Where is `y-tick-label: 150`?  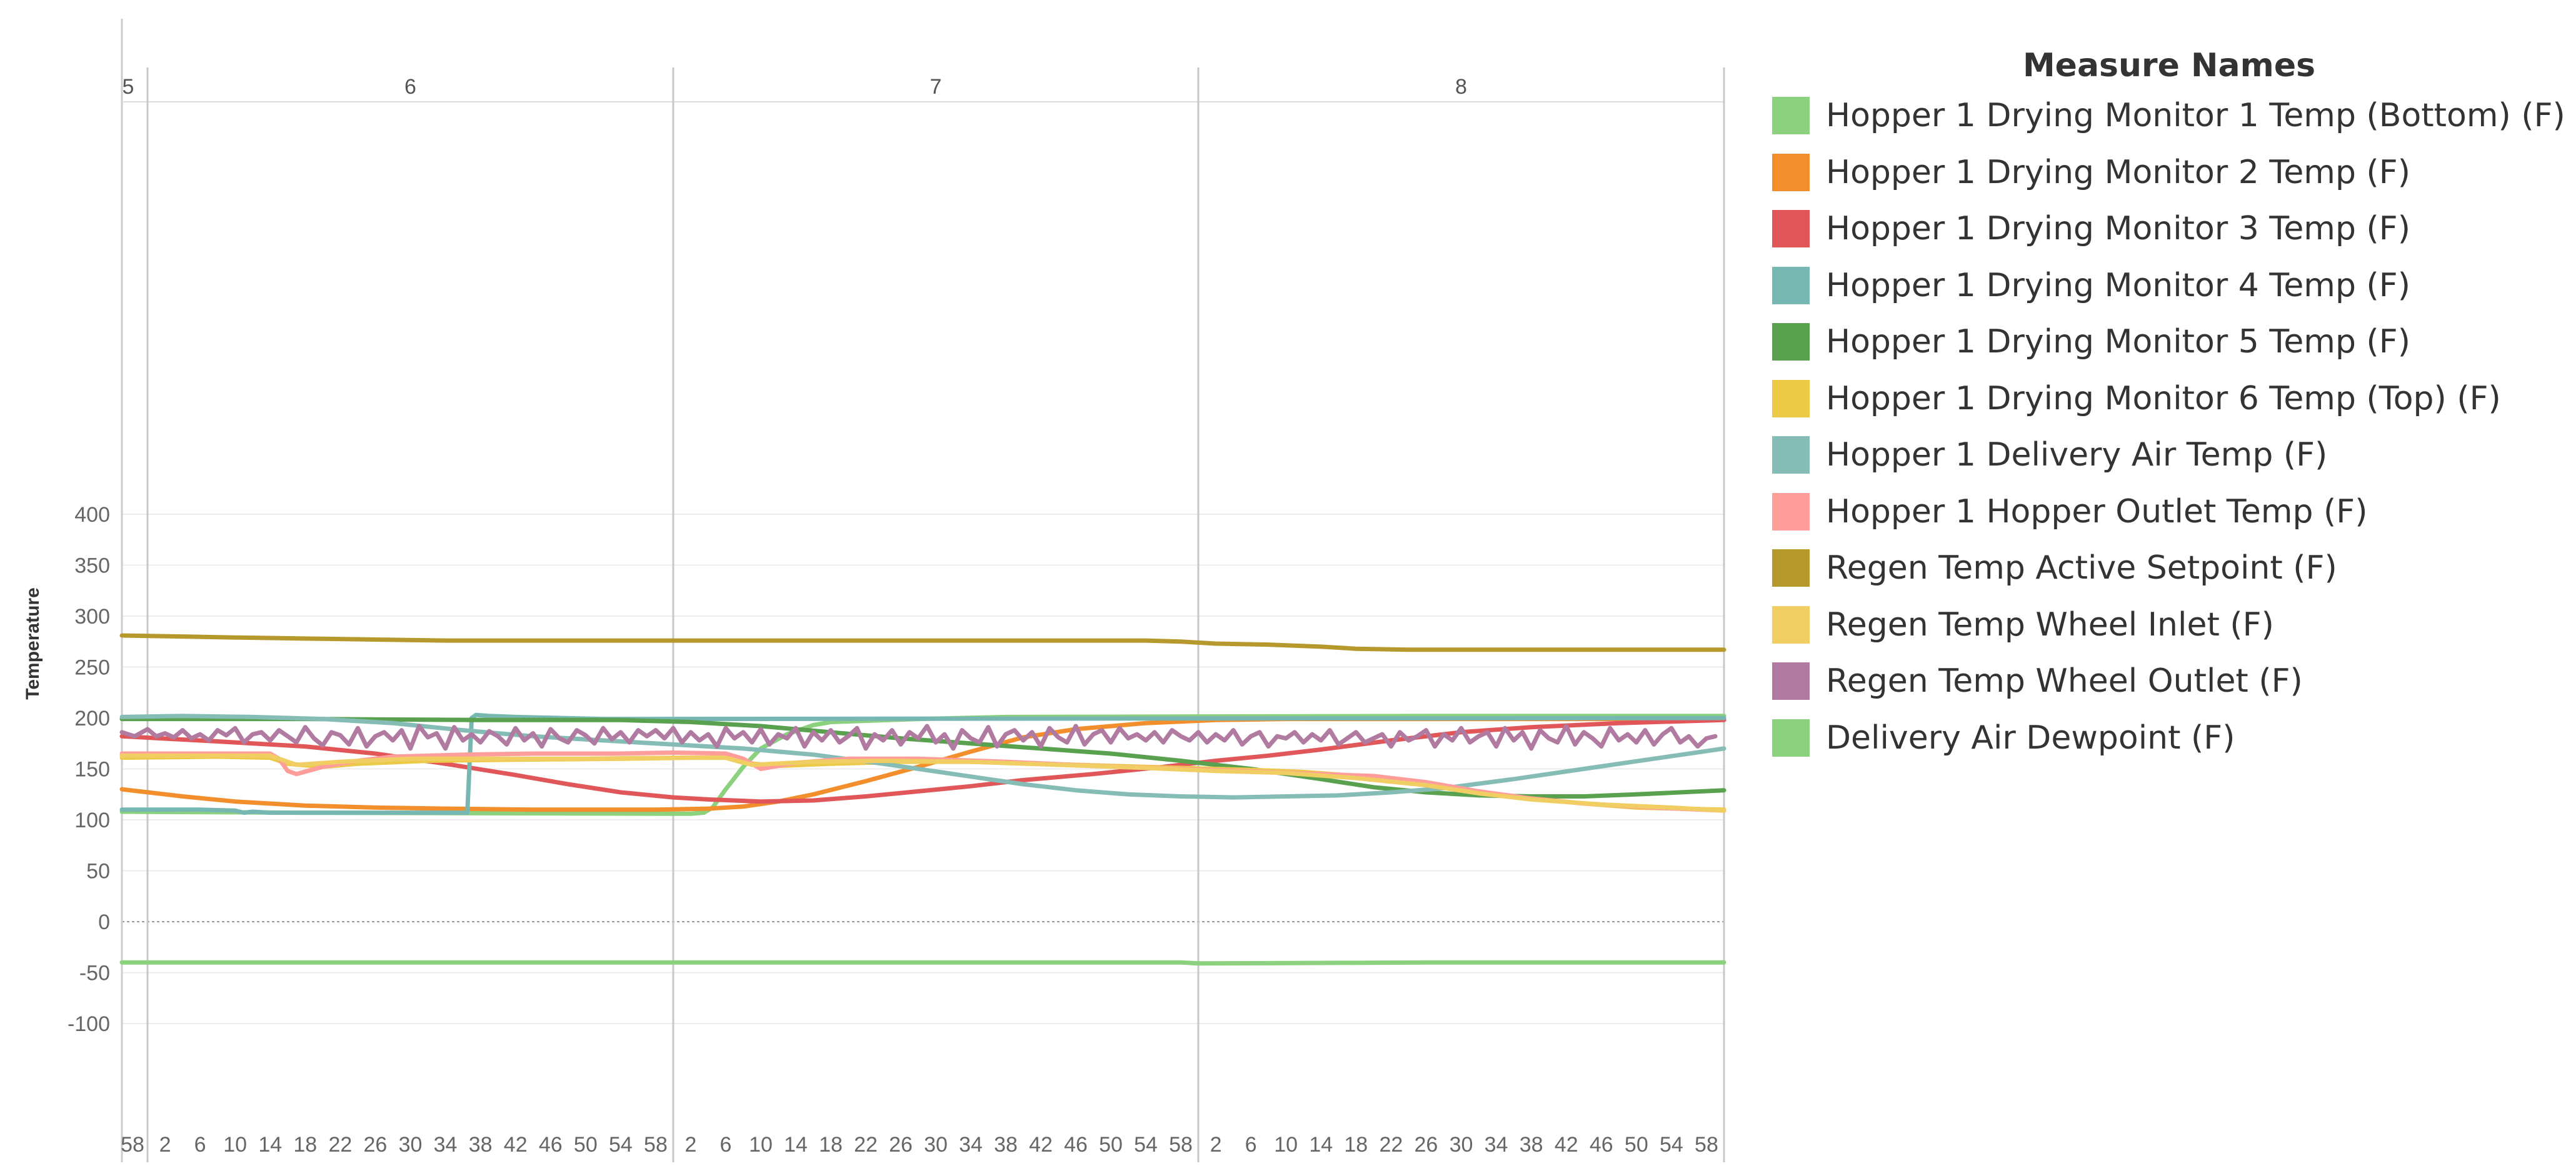 y-tick-label: 150 is located at coordinates (92, 770).